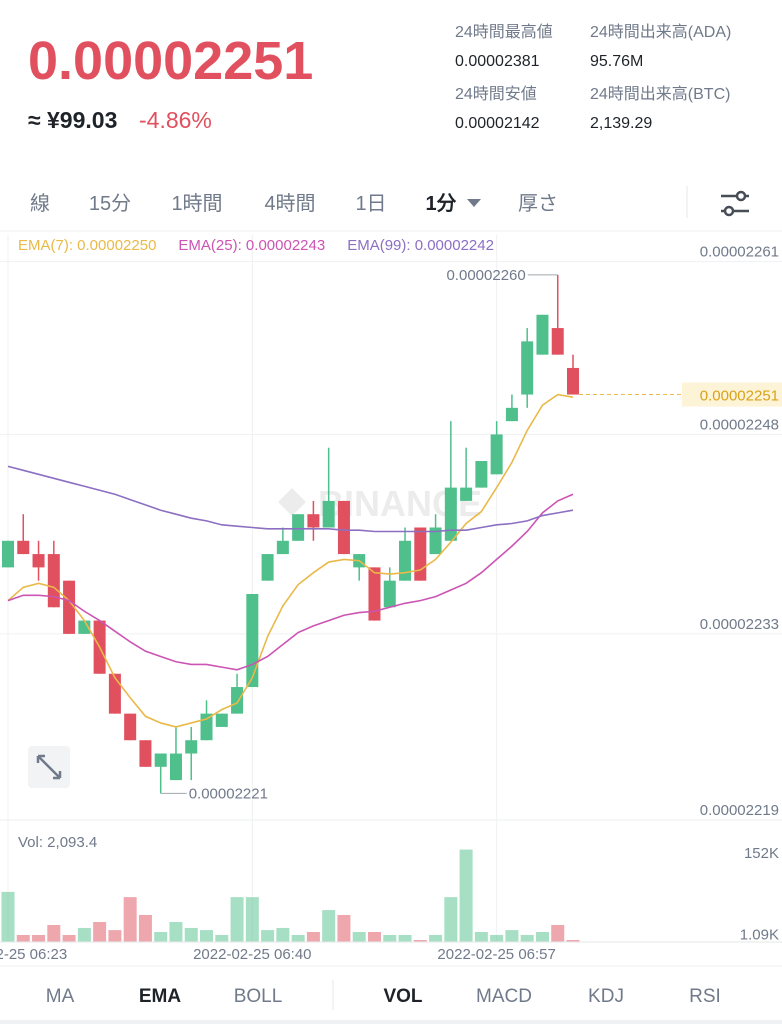 The width and height of the screenshot is (782, 1024). I want to click on last-price: 0.00002251, so click(170, 61).